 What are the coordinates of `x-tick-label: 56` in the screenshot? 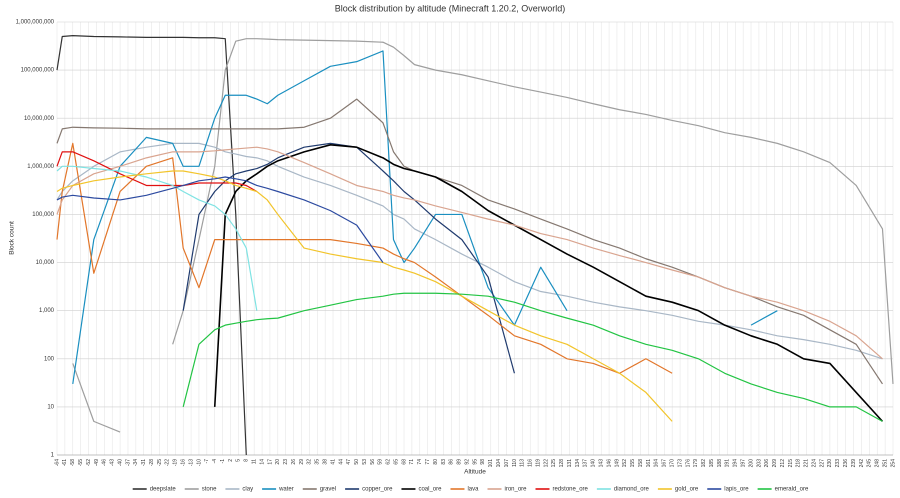 It's located at (373, 462).